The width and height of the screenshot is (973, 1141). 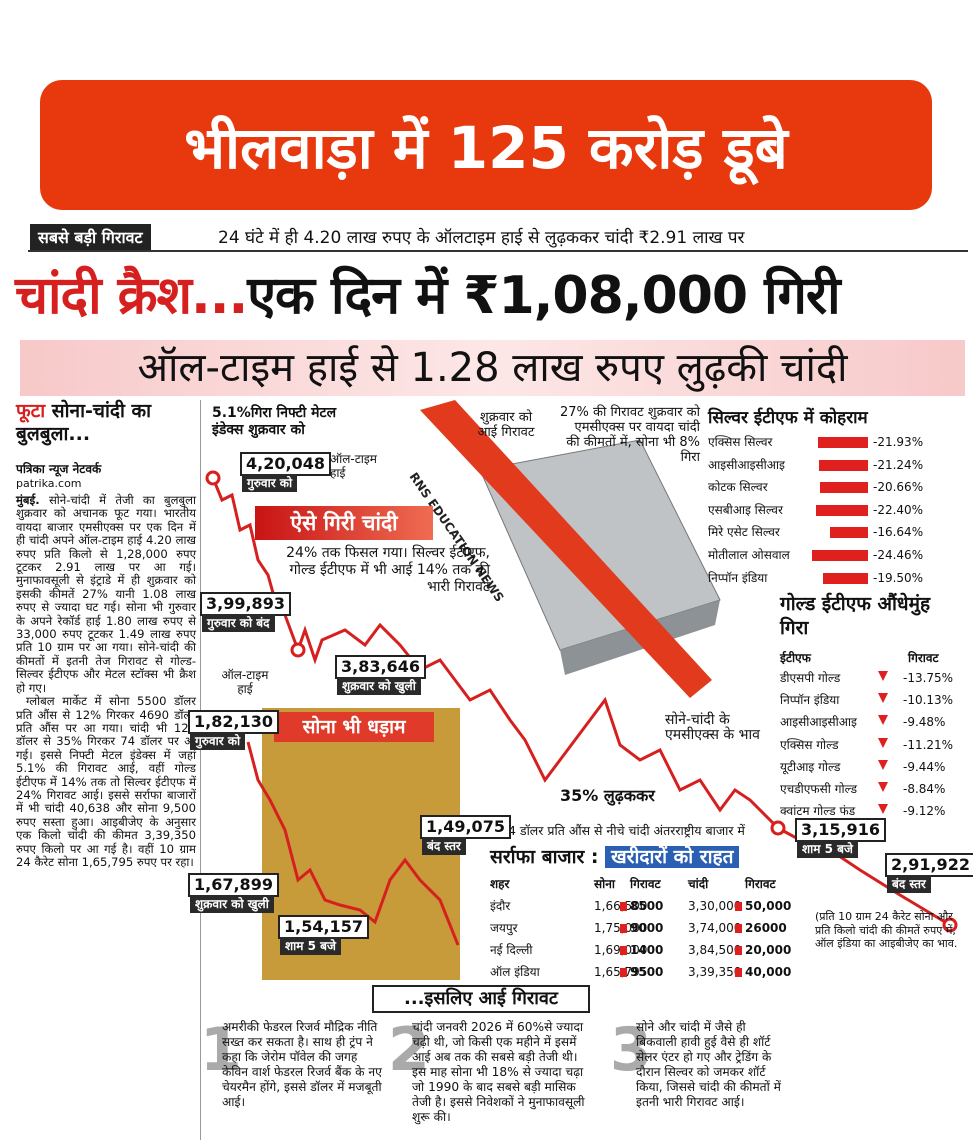 What do you see at coordinates (762, 972) in the screenshot?
I see `table-cell: 40,000` at bounding box center [762, 972].